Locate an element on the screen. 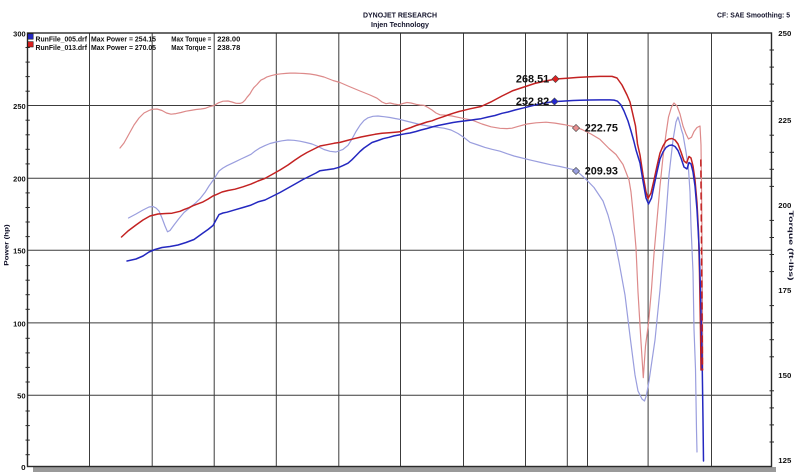  svg-text: 175 is located at coordinates (784, 291).